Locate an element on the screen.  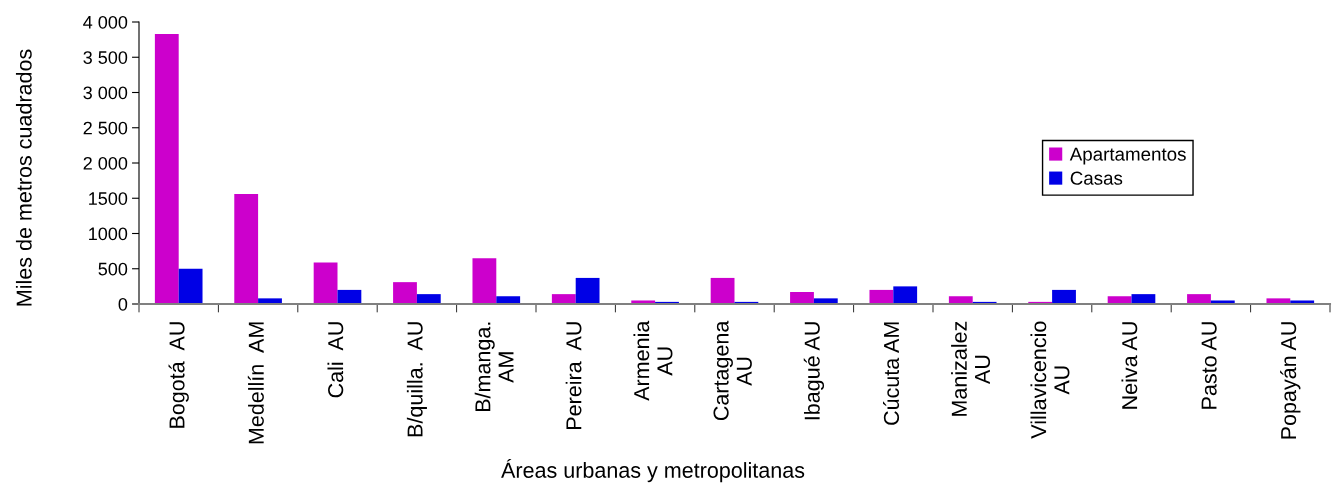
x-tick-label: Villavicencio AU is located at coordinates (1050, 380).